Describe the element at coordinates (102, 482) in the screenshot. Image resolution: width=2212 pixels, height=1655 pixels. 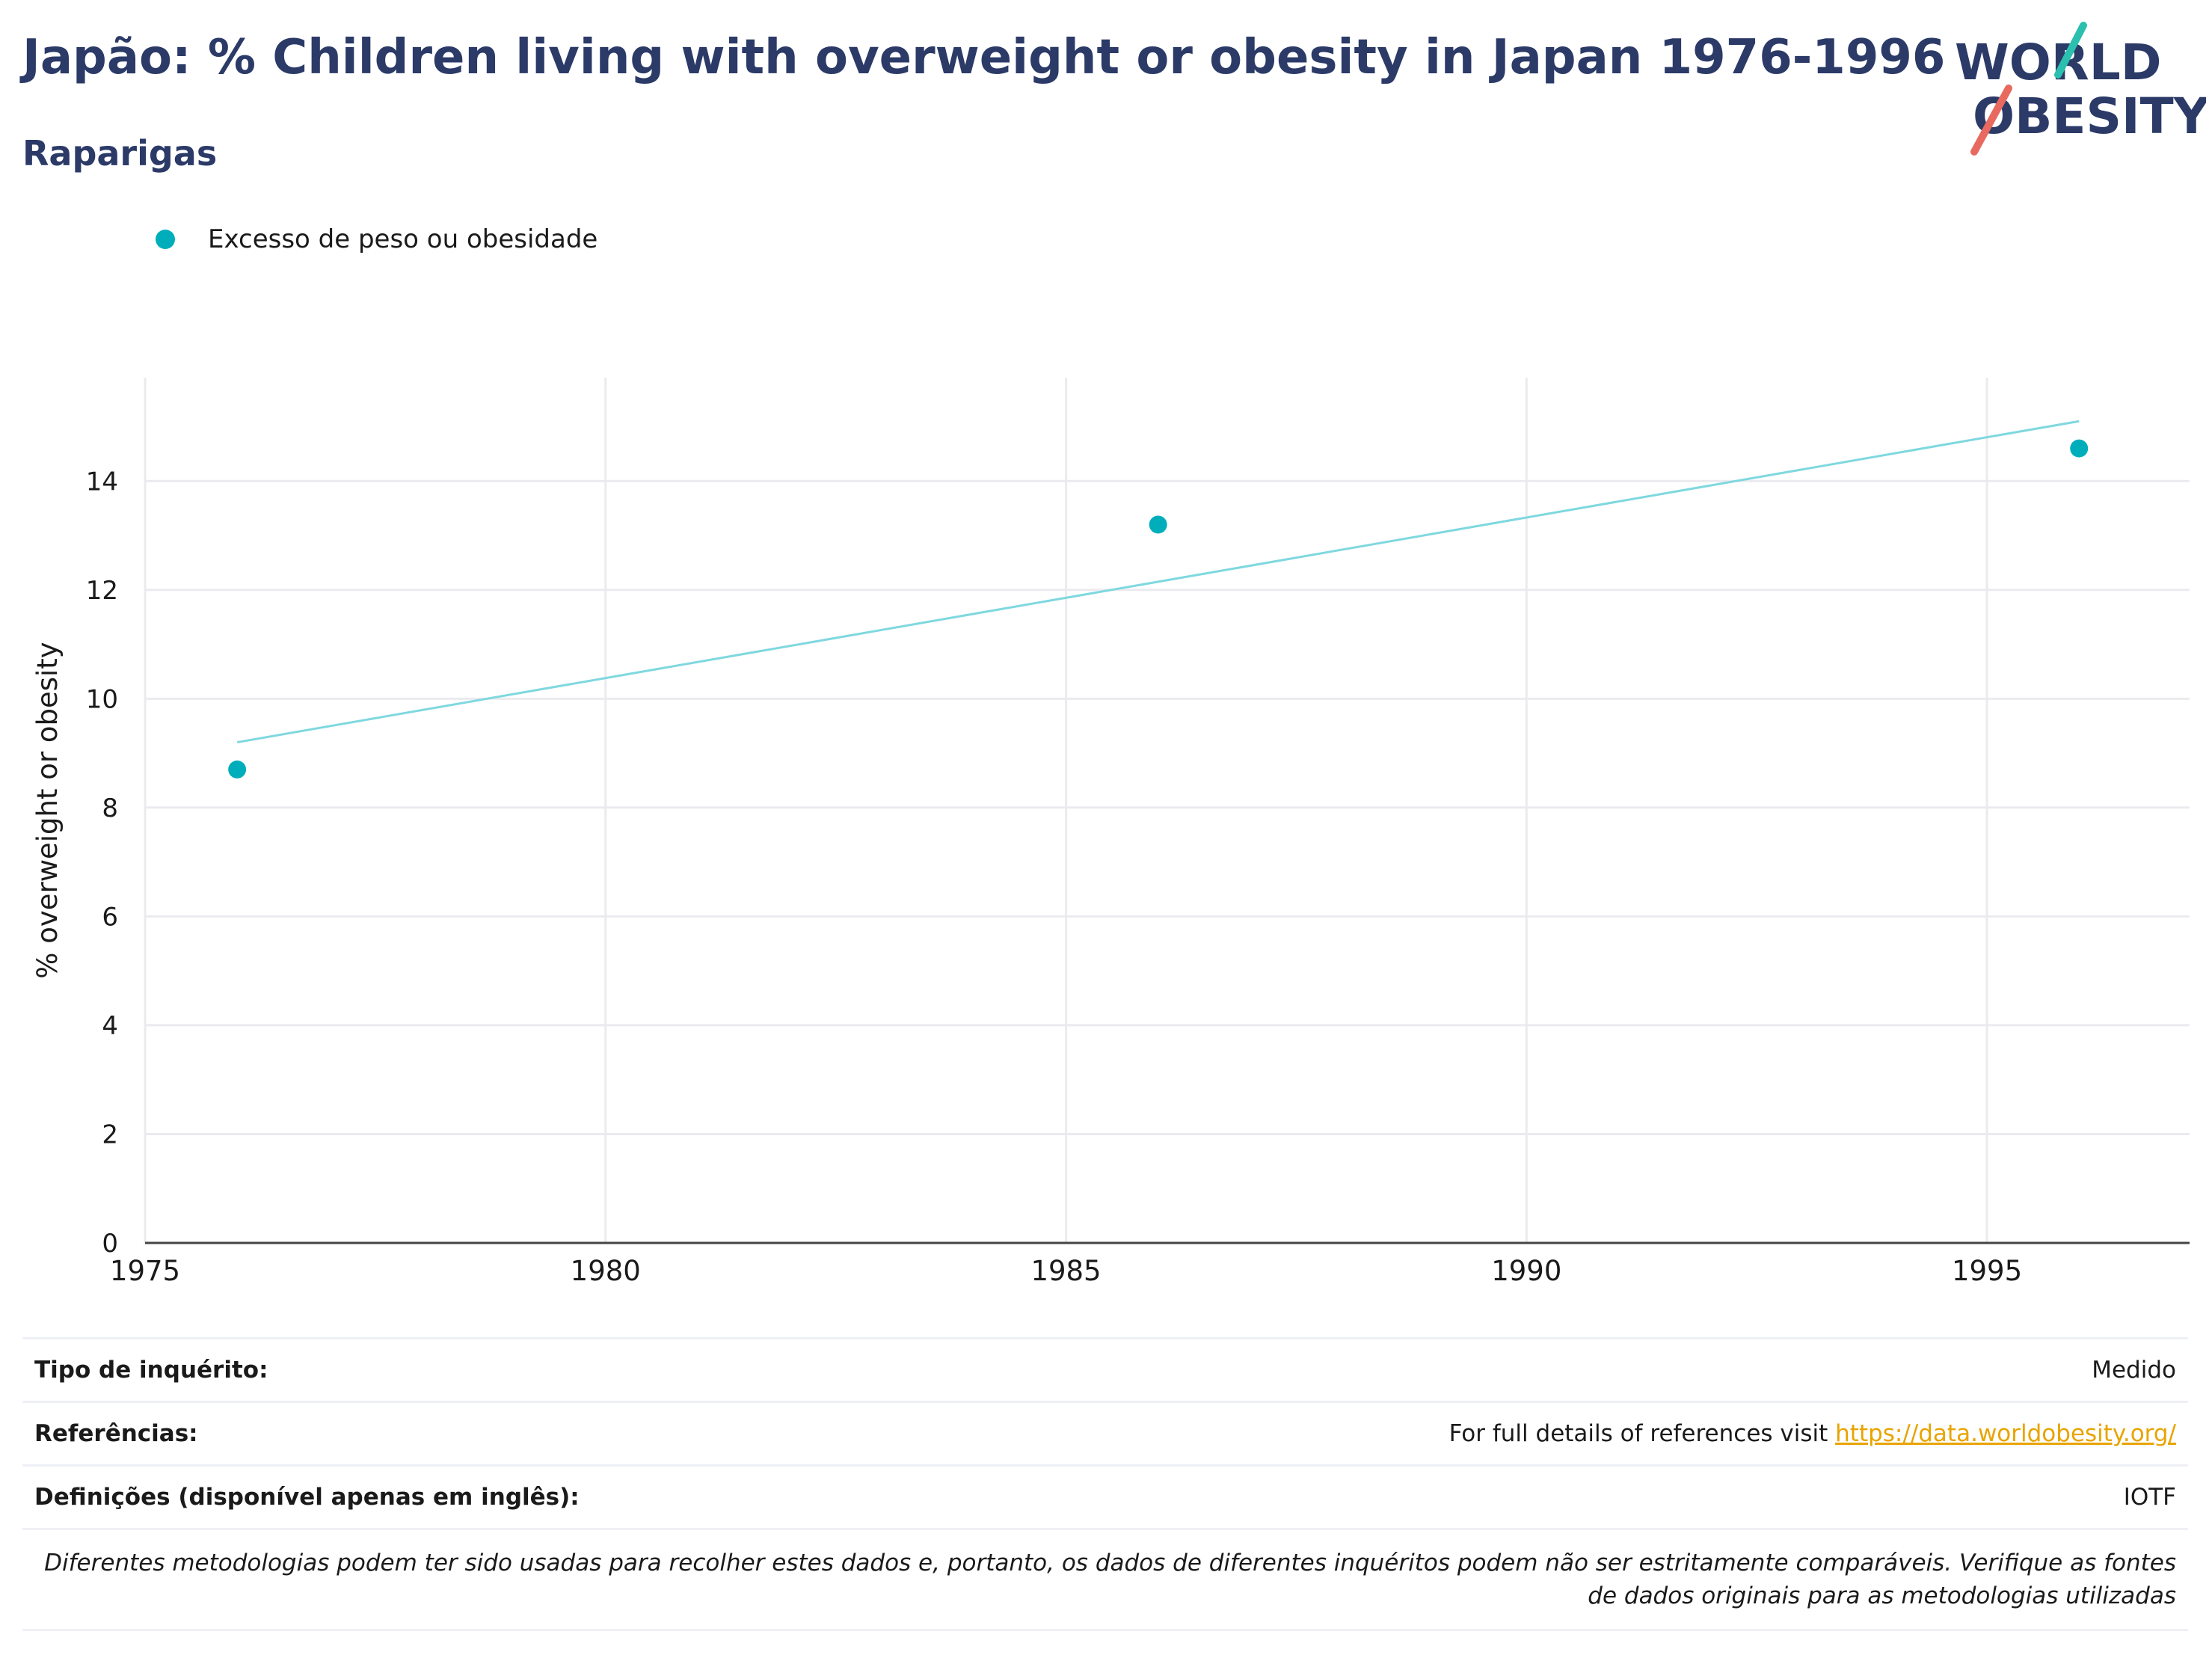
I see `y-tick-label: 14` at that location.